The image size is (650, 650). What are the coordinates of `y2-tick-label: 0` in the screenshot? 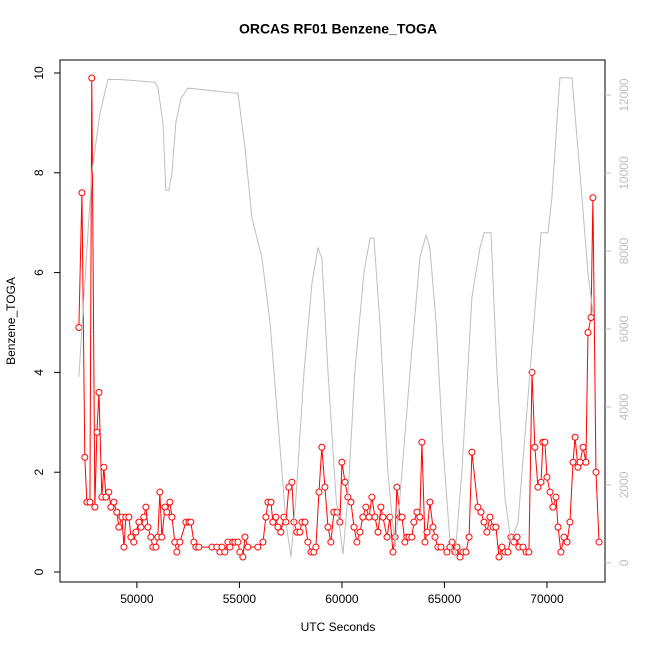 It's located at (624, 562).